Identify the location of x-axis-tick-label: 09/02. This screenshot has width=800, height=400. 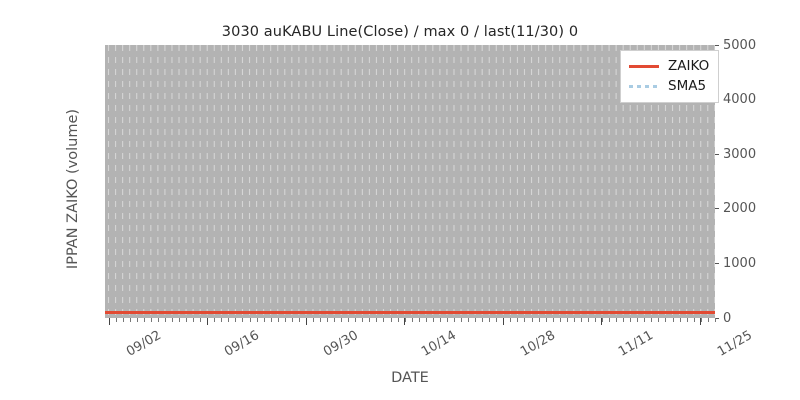
(143, 344).